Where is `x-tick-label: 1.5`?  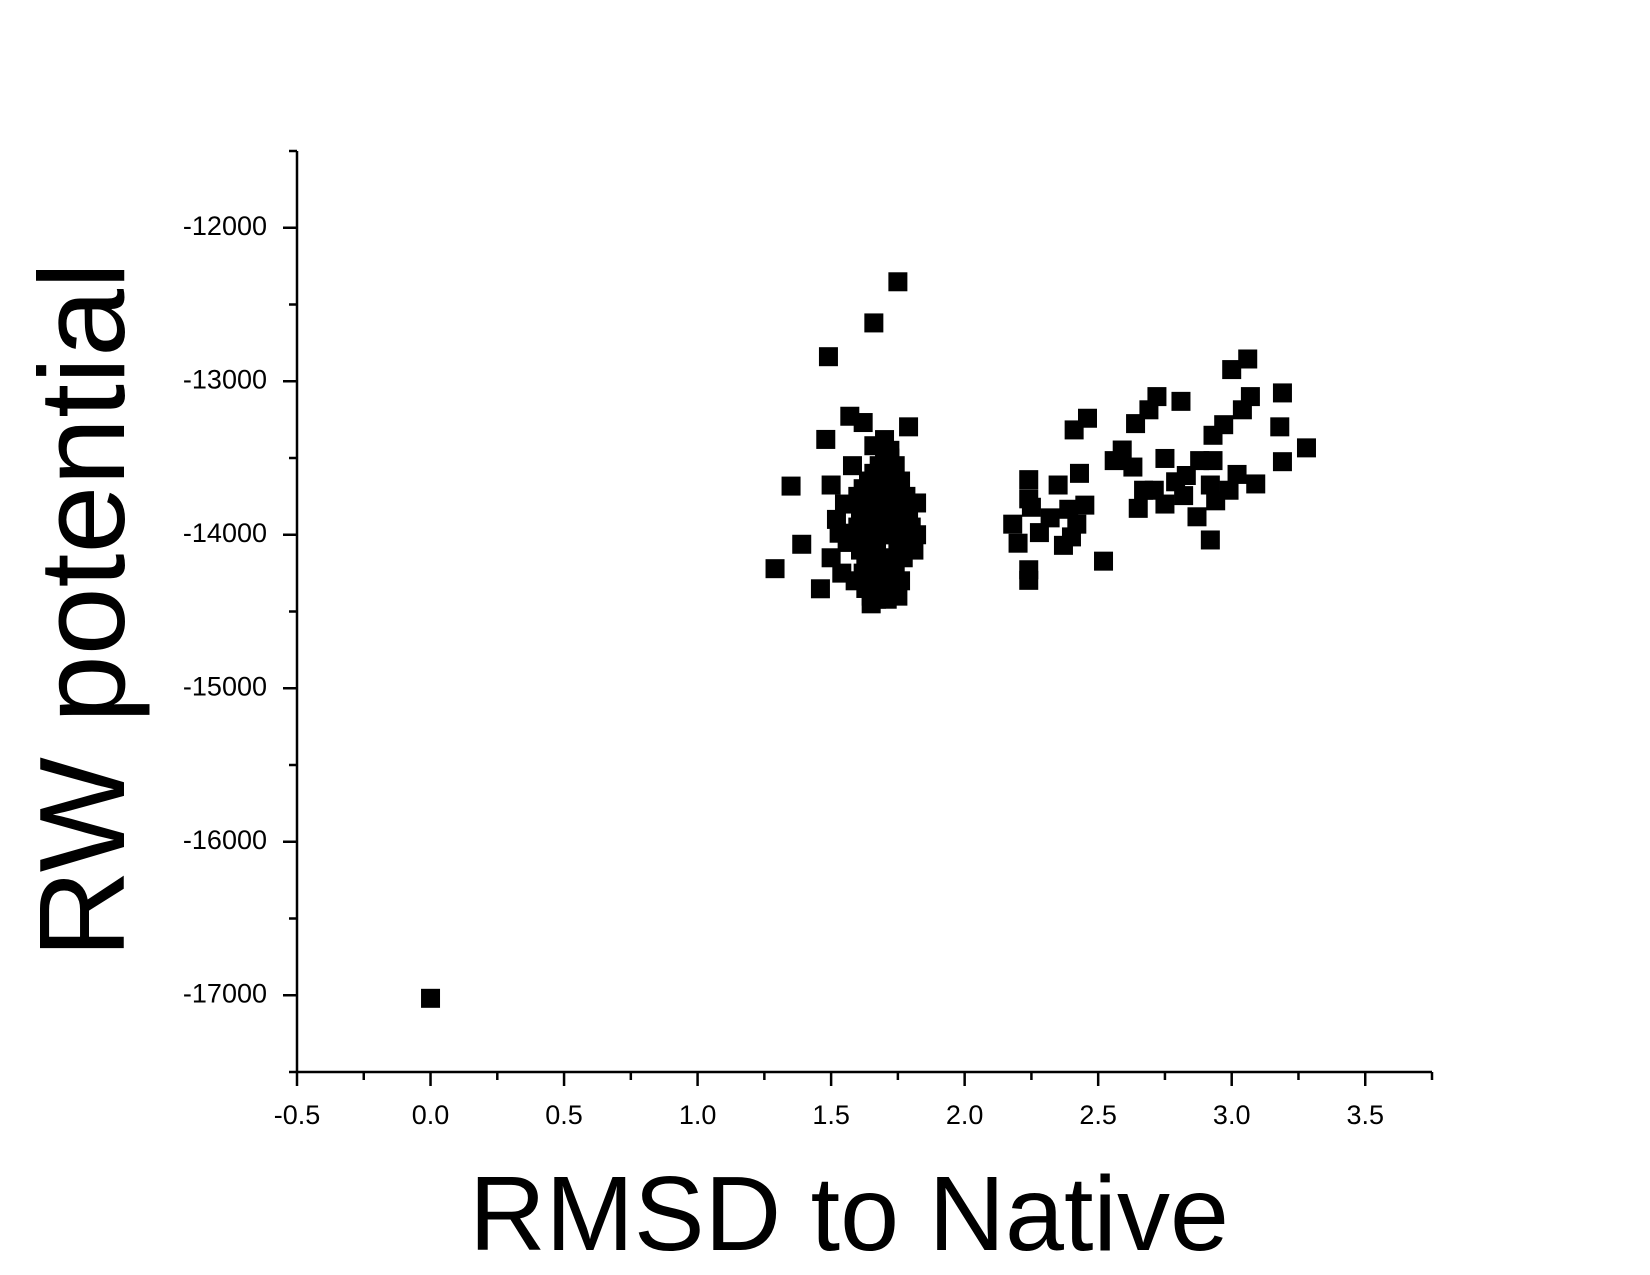 x-tick-label: 1.5 is located at coordinates (831, 1115).